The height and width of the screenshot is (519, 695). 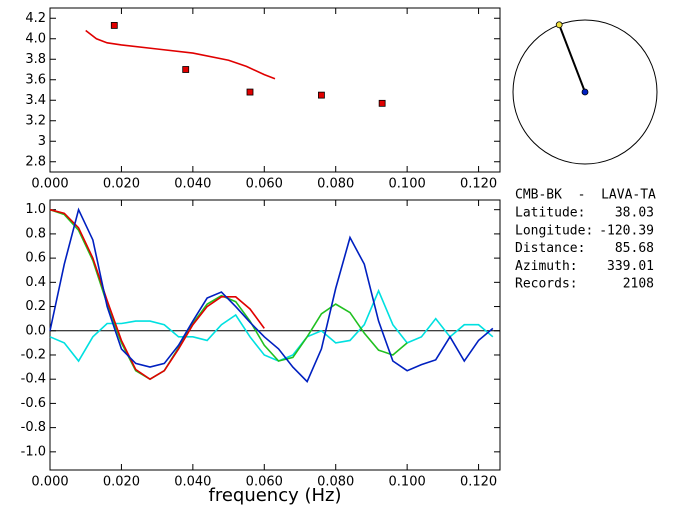 What do you see at coordinates (634, 248) in the screenshot?
I see `info-value: 85.68` at bounding box center [634, 248].